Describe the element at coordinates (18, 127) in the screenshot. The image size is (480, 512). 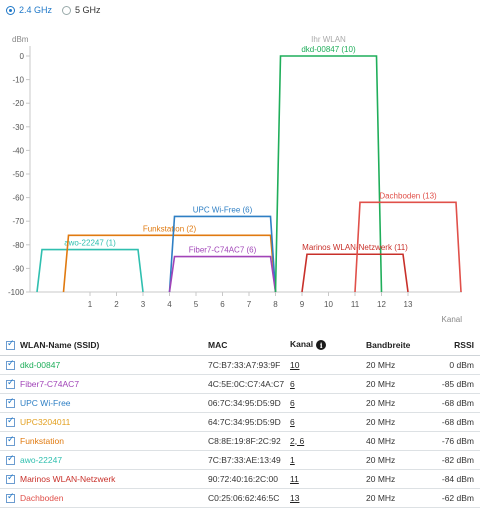
I see `y-tick-label: -30` at that location.